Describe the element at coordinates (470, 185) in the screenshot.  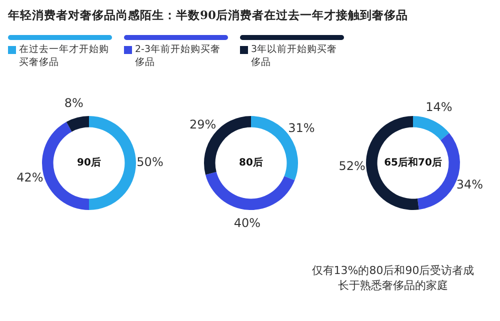
I see `data-label: 34%` at that location.